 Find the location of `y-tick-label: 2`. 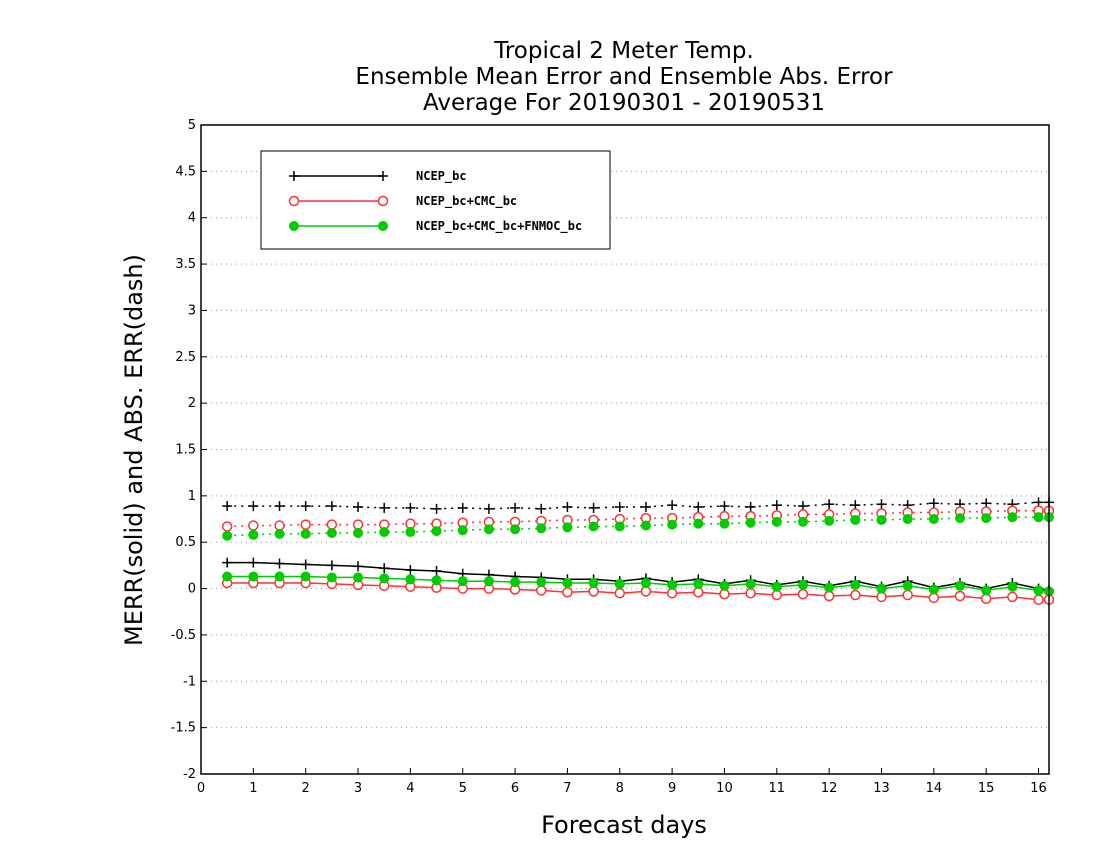

y-tick-label: 2 is located at coordinates (192, 403).